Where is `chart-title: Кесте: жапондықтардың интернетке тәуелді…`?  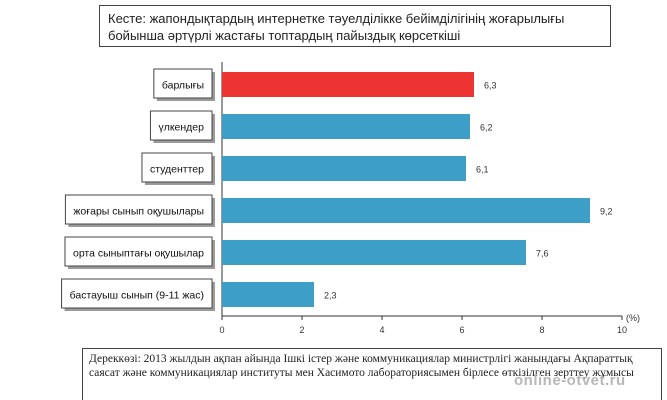 chart-title: Кесте: жапондықтардың интернетке тәуелді… is located at coordinates (355, 26).